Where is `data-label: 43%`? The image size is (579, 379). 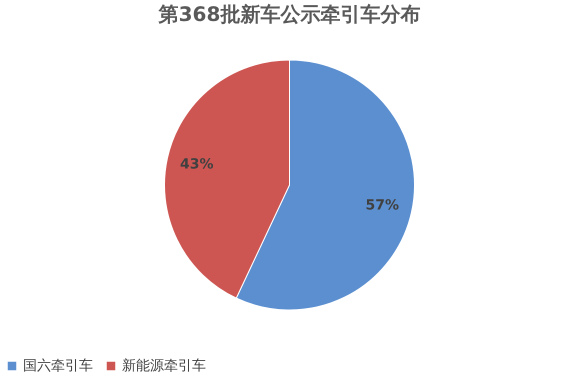 data-label: 43% is located at coordinates (197, 164).